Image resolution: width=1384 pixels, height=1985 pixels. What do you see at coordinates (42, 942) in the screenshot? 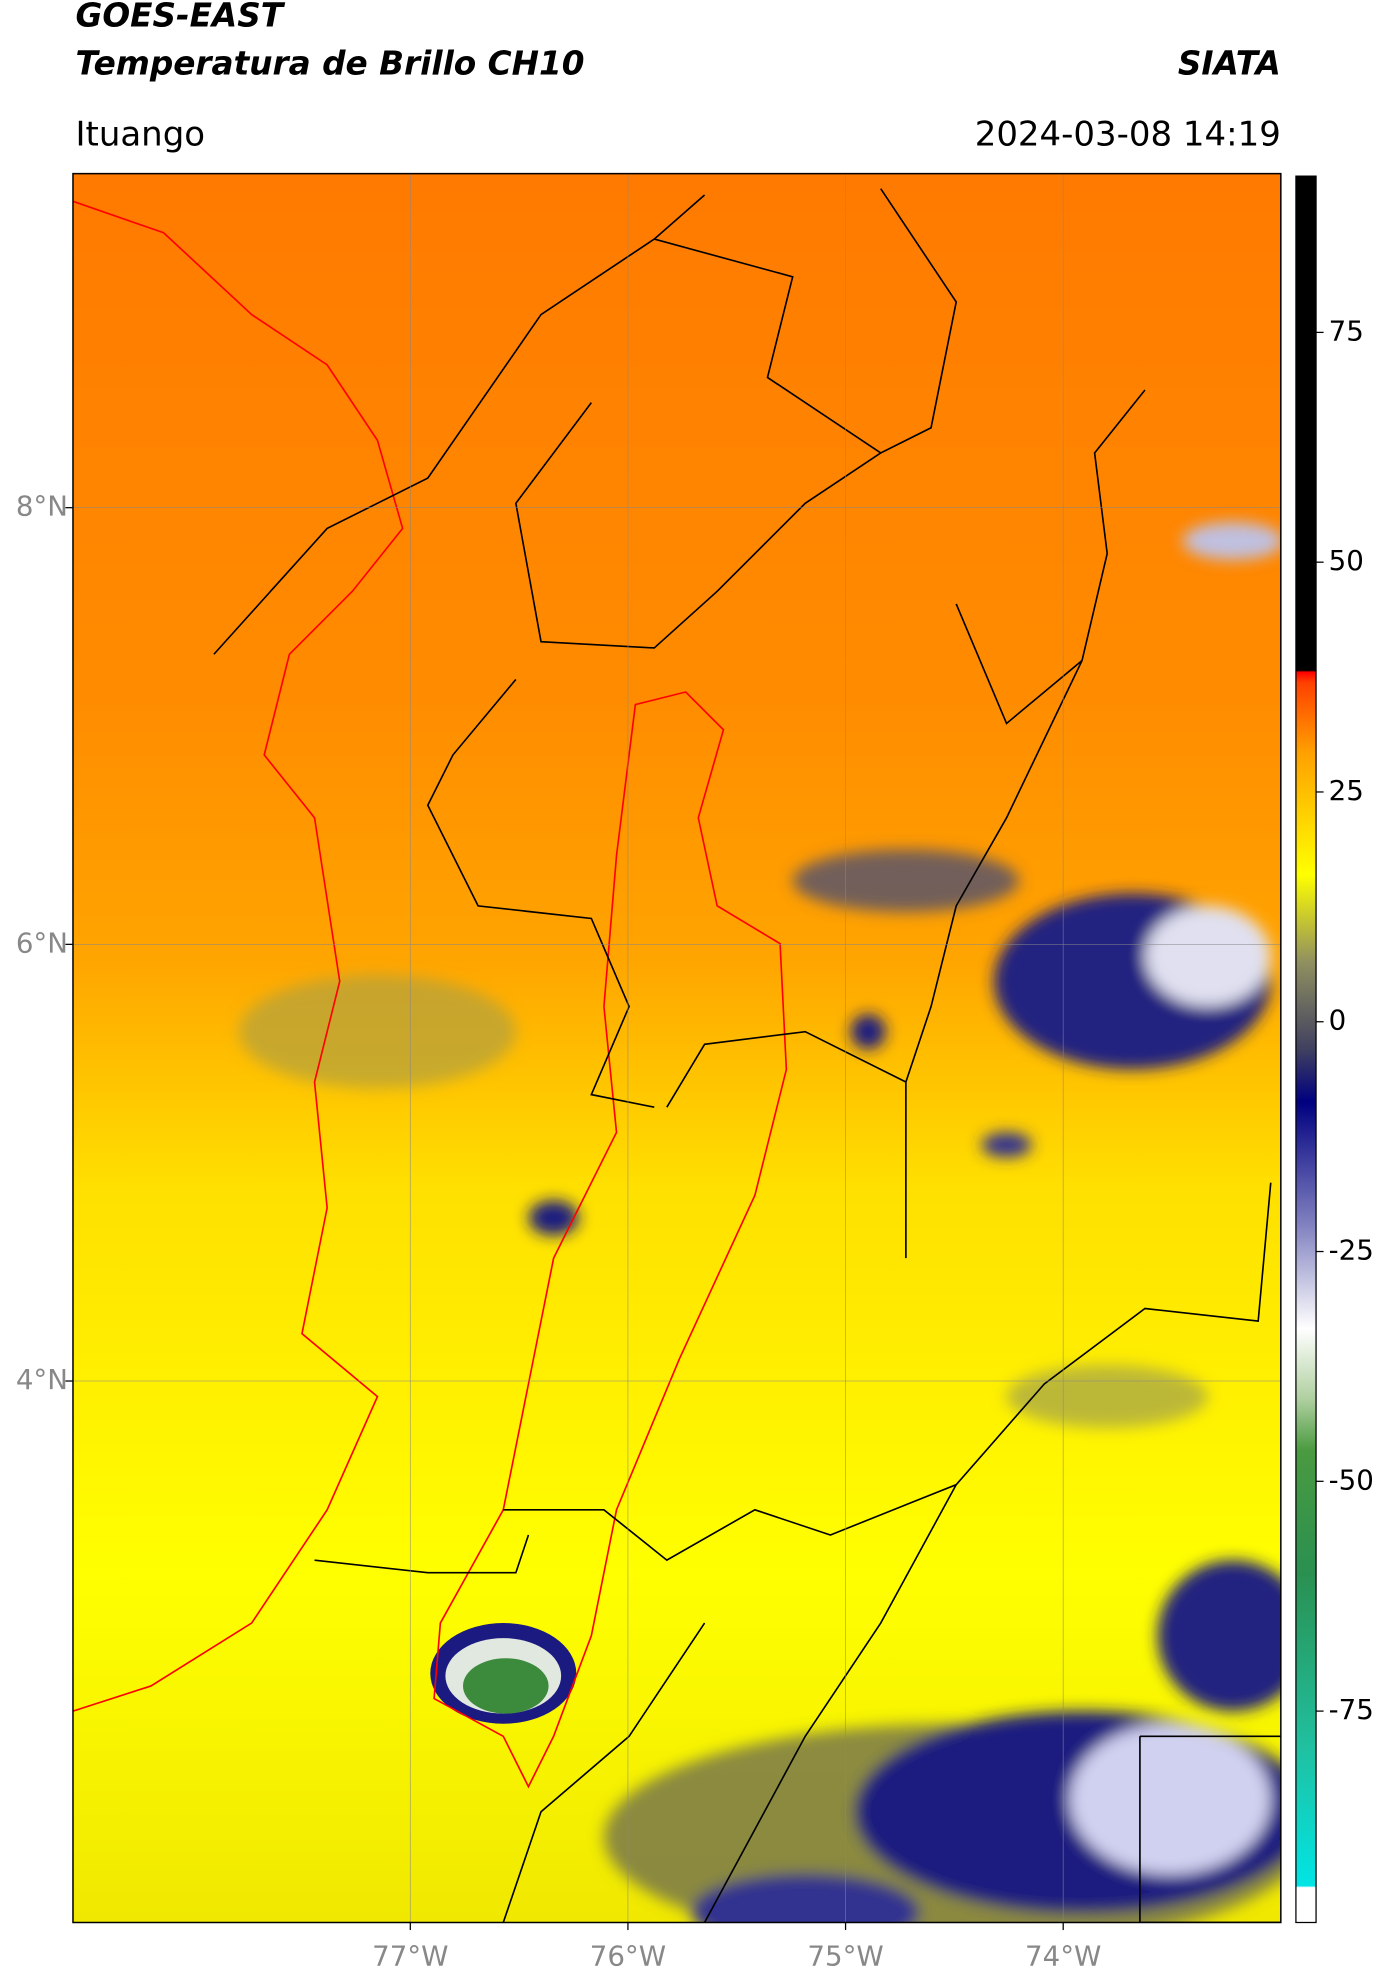
I see `y-tick-label: 6°N` at bounding box center [42, 942].